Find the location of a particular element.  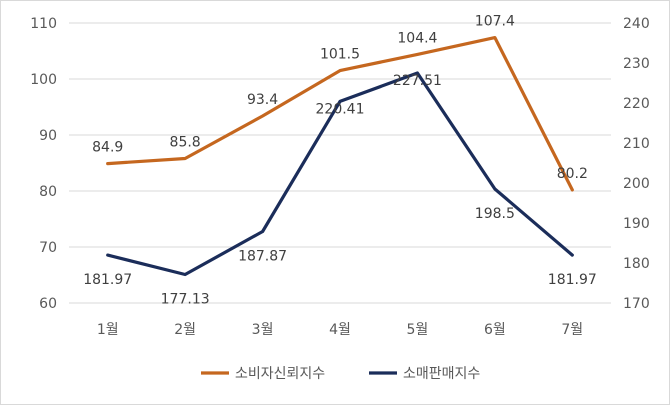

x-tick-label: 2월 is located at coordinates (185, 330).